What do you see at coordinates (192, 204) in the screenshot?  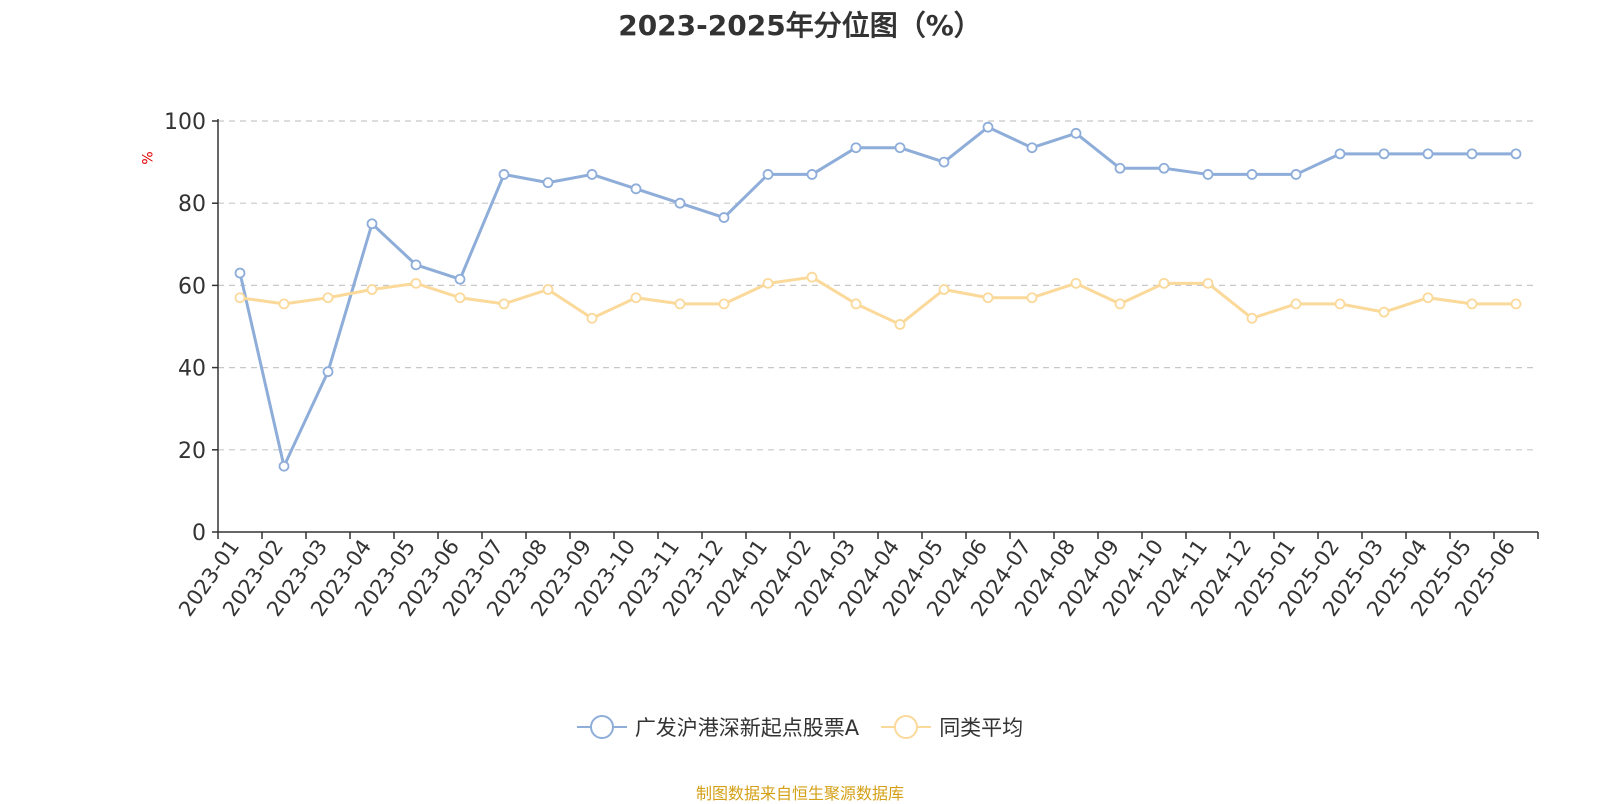 I see `y-tick-label: 80` at bounding box center [192, 204].